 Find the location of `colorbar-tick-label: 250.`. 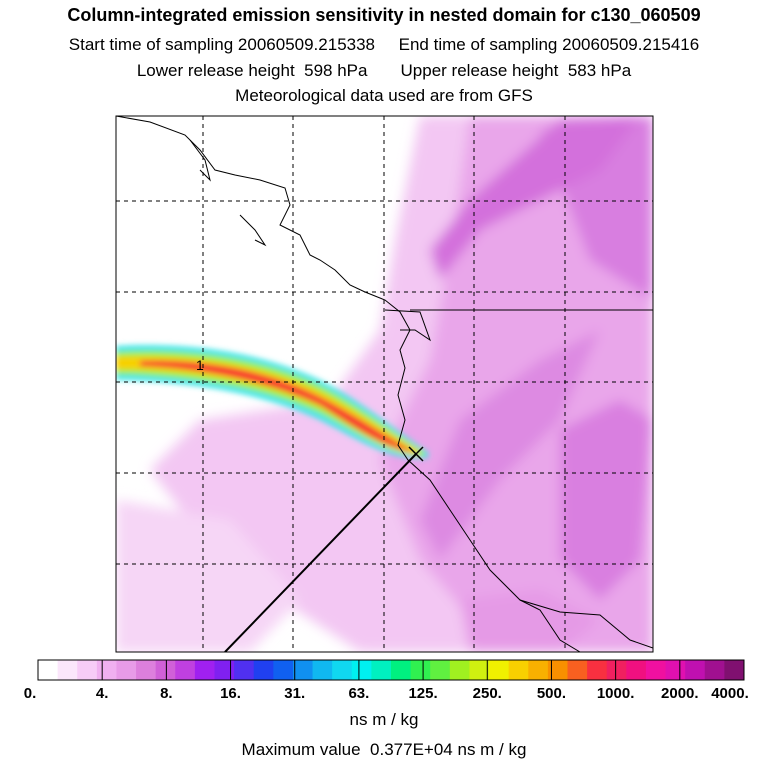

colorbar-tick-label: 250. is located at coordinates (487, 693).